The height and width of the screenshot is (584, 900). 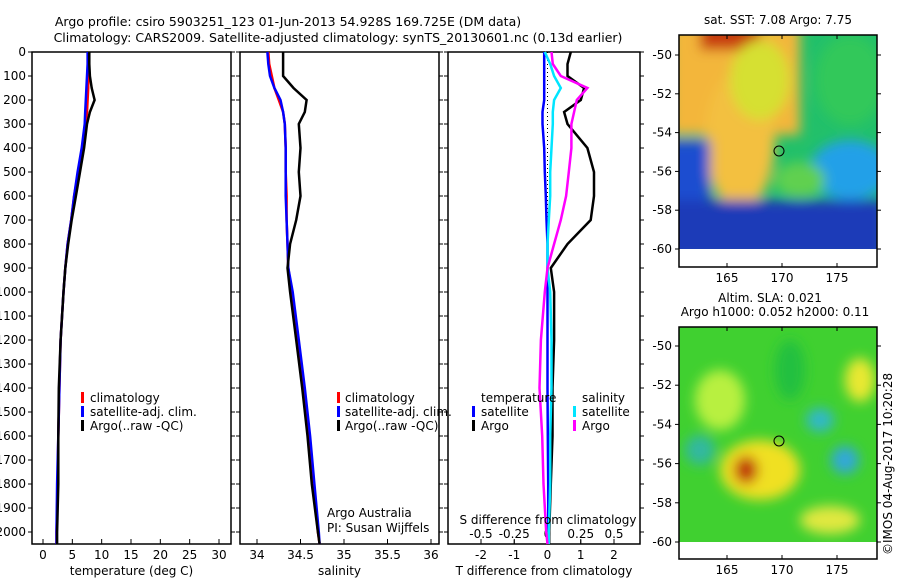 I want to click on y-tick-label: 1900, so click(x=13, y=508).